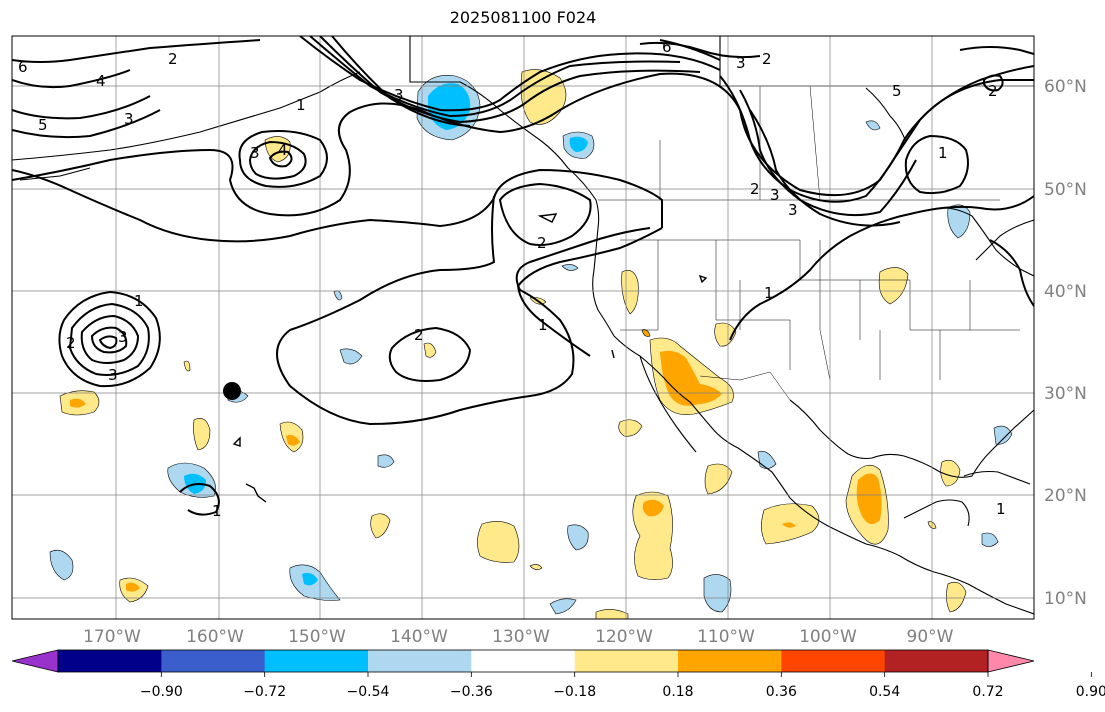 Image resolution: width=1105 pixels, height=712 pixels. What do you see at coordinates (1090, 692) in the screenshot?
I see `colorbar-tick-label: 0.90` at bounding box center [1090, 692].